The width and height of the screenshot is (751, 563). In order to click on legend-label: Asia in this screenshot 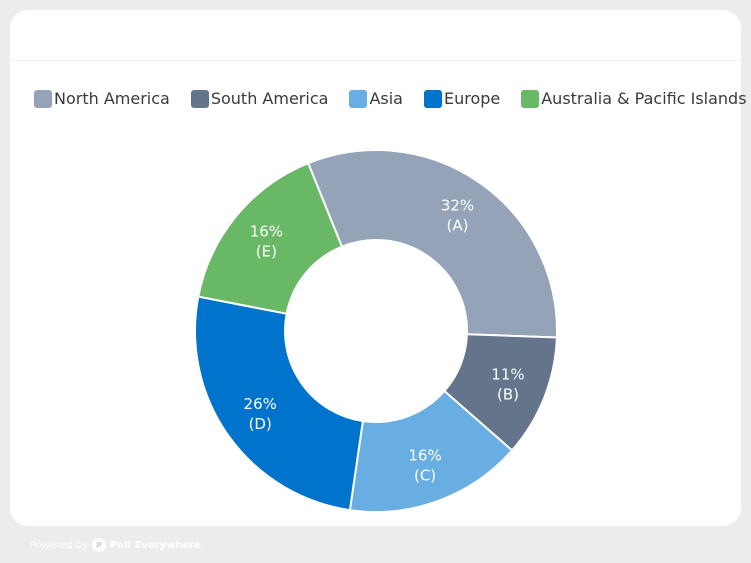, I will do `click(386, 98)`.